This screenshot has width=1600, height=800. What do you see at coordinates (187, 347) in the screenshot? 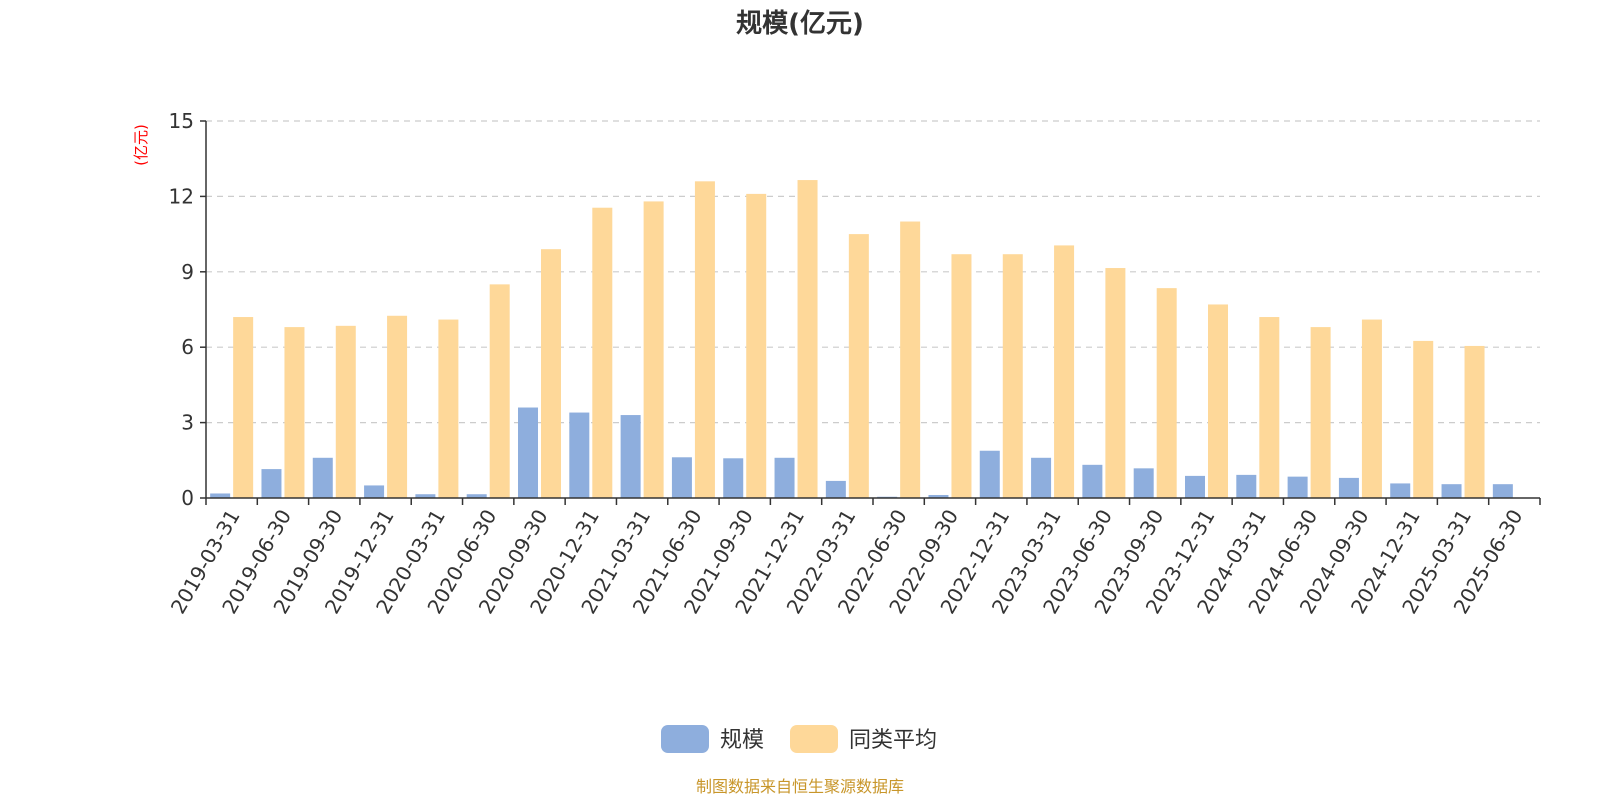
I see `y-tick-label: 6` at bounding box center [187, 347].